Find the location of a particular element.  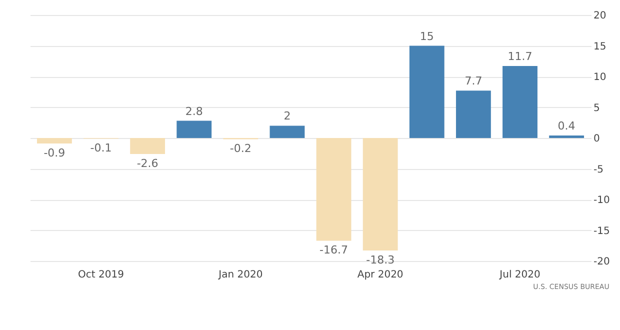

y-tick-label: 0 is located at coordinates (597, 139).